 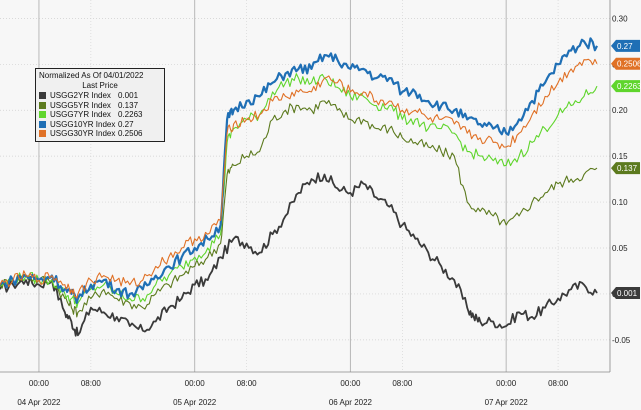 What do you see at coordinates (629, 64) in the screenshot?
I see `value-tag-label: 0.2506` at bounding box center [629, 64].